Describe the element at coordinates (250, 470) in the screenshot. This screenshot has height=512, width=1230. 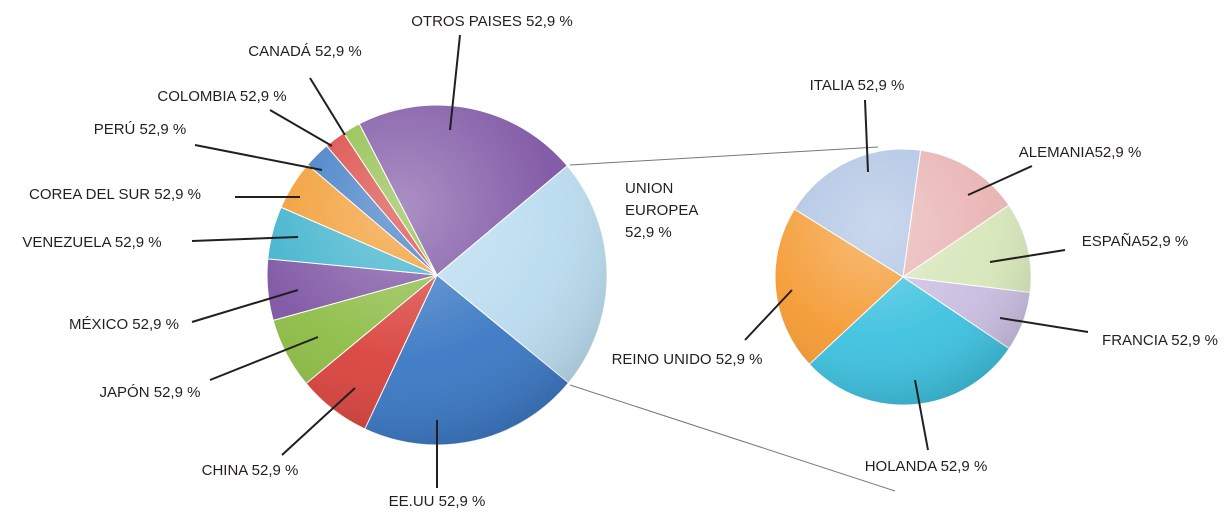
I see `slice-label: CHINA 52,9 %` at that location.